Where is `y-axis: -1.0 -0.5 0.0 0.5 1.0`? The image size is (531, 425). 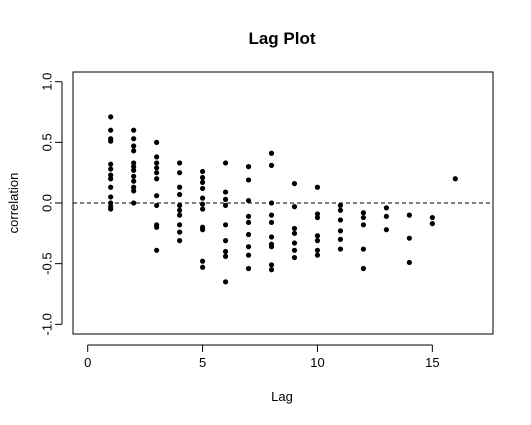 y-axis: -1.0 -0.5 0.0 0.5 1.0 is located at coordinates (51, 204).